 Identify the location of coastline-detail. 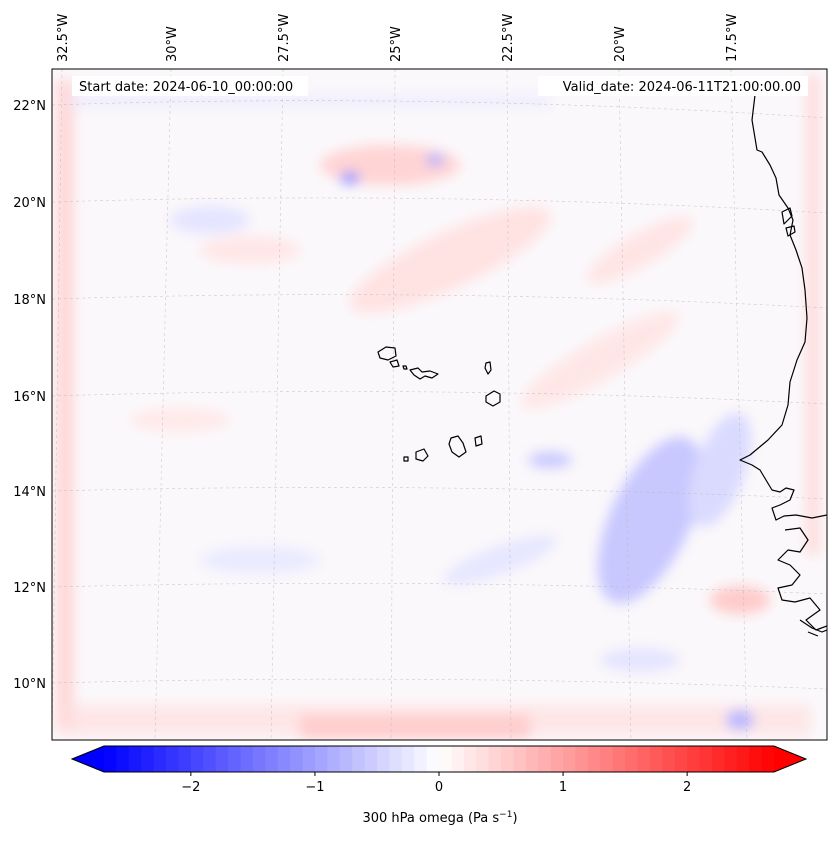
(813, 628).